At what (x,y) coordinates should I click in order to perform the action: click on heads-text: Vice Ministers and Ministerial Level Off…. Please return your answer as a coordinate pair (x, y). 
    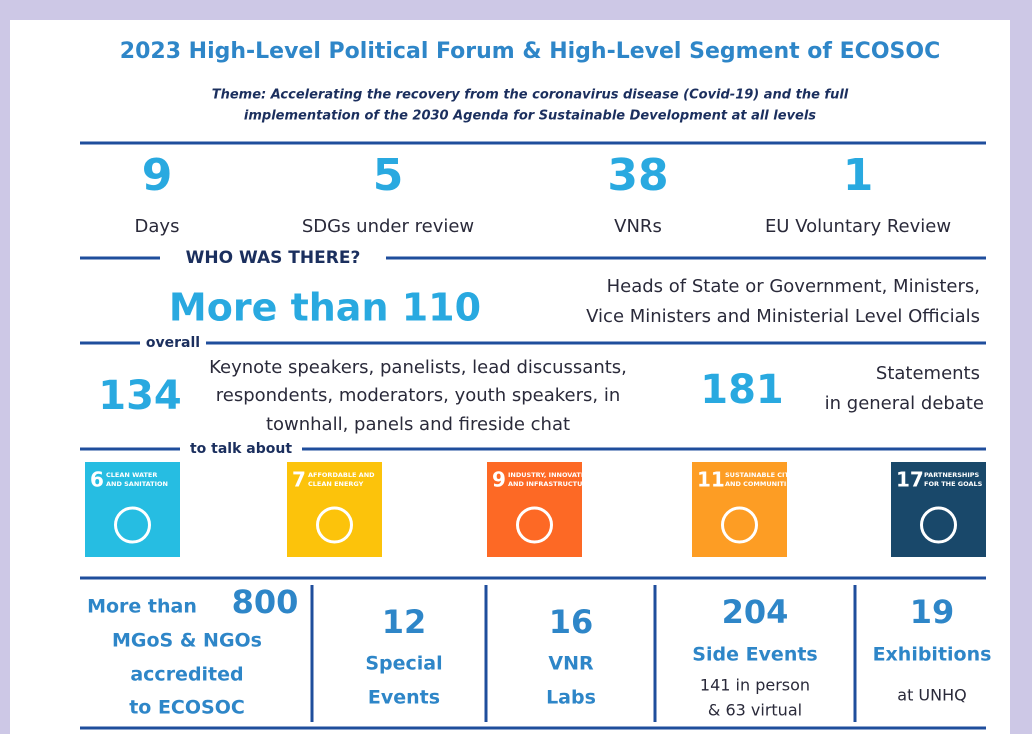
    Looking at the image, I should click on (783, 316).